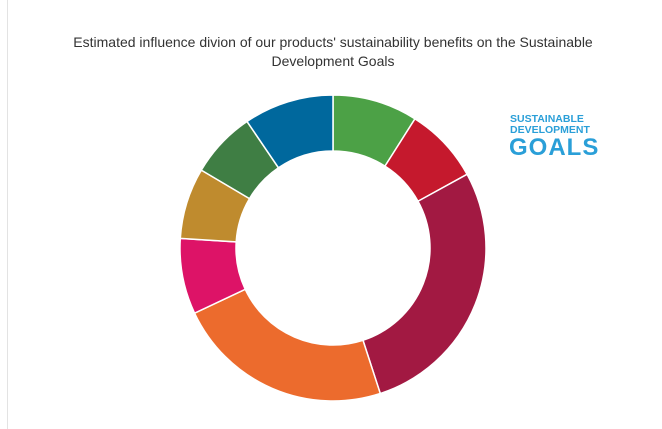 This screenshot has height=429, width=662. What do you see at coordinates (333, 61) in the screenshot?
I see `chart-title: Development Goals` at bounding box center [333, 61].